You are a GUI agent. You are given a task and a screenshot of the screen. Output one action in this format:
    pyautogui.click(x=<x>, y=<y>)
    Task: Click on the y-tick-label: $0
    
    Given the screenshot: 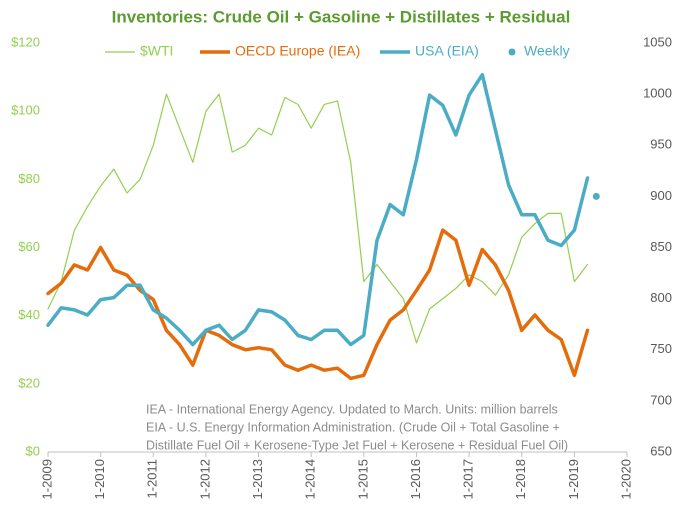 What is the action you would take?
    pyautogui.click(x=33, y=450)
    